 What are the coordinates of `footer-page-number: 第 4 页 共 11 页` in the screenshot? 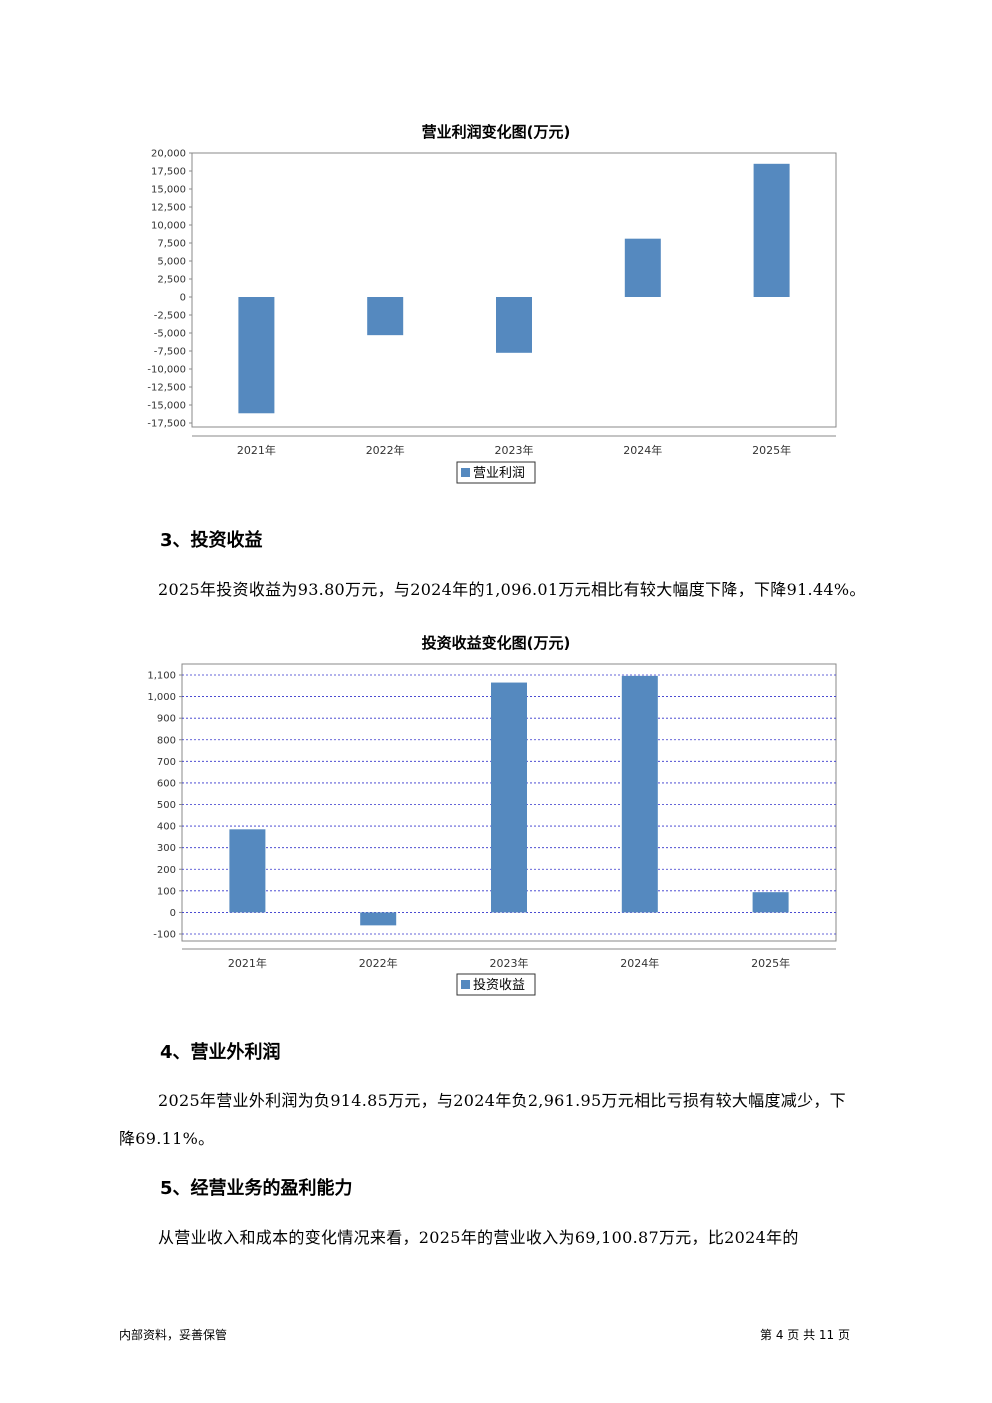 It's located at (805, 1335).